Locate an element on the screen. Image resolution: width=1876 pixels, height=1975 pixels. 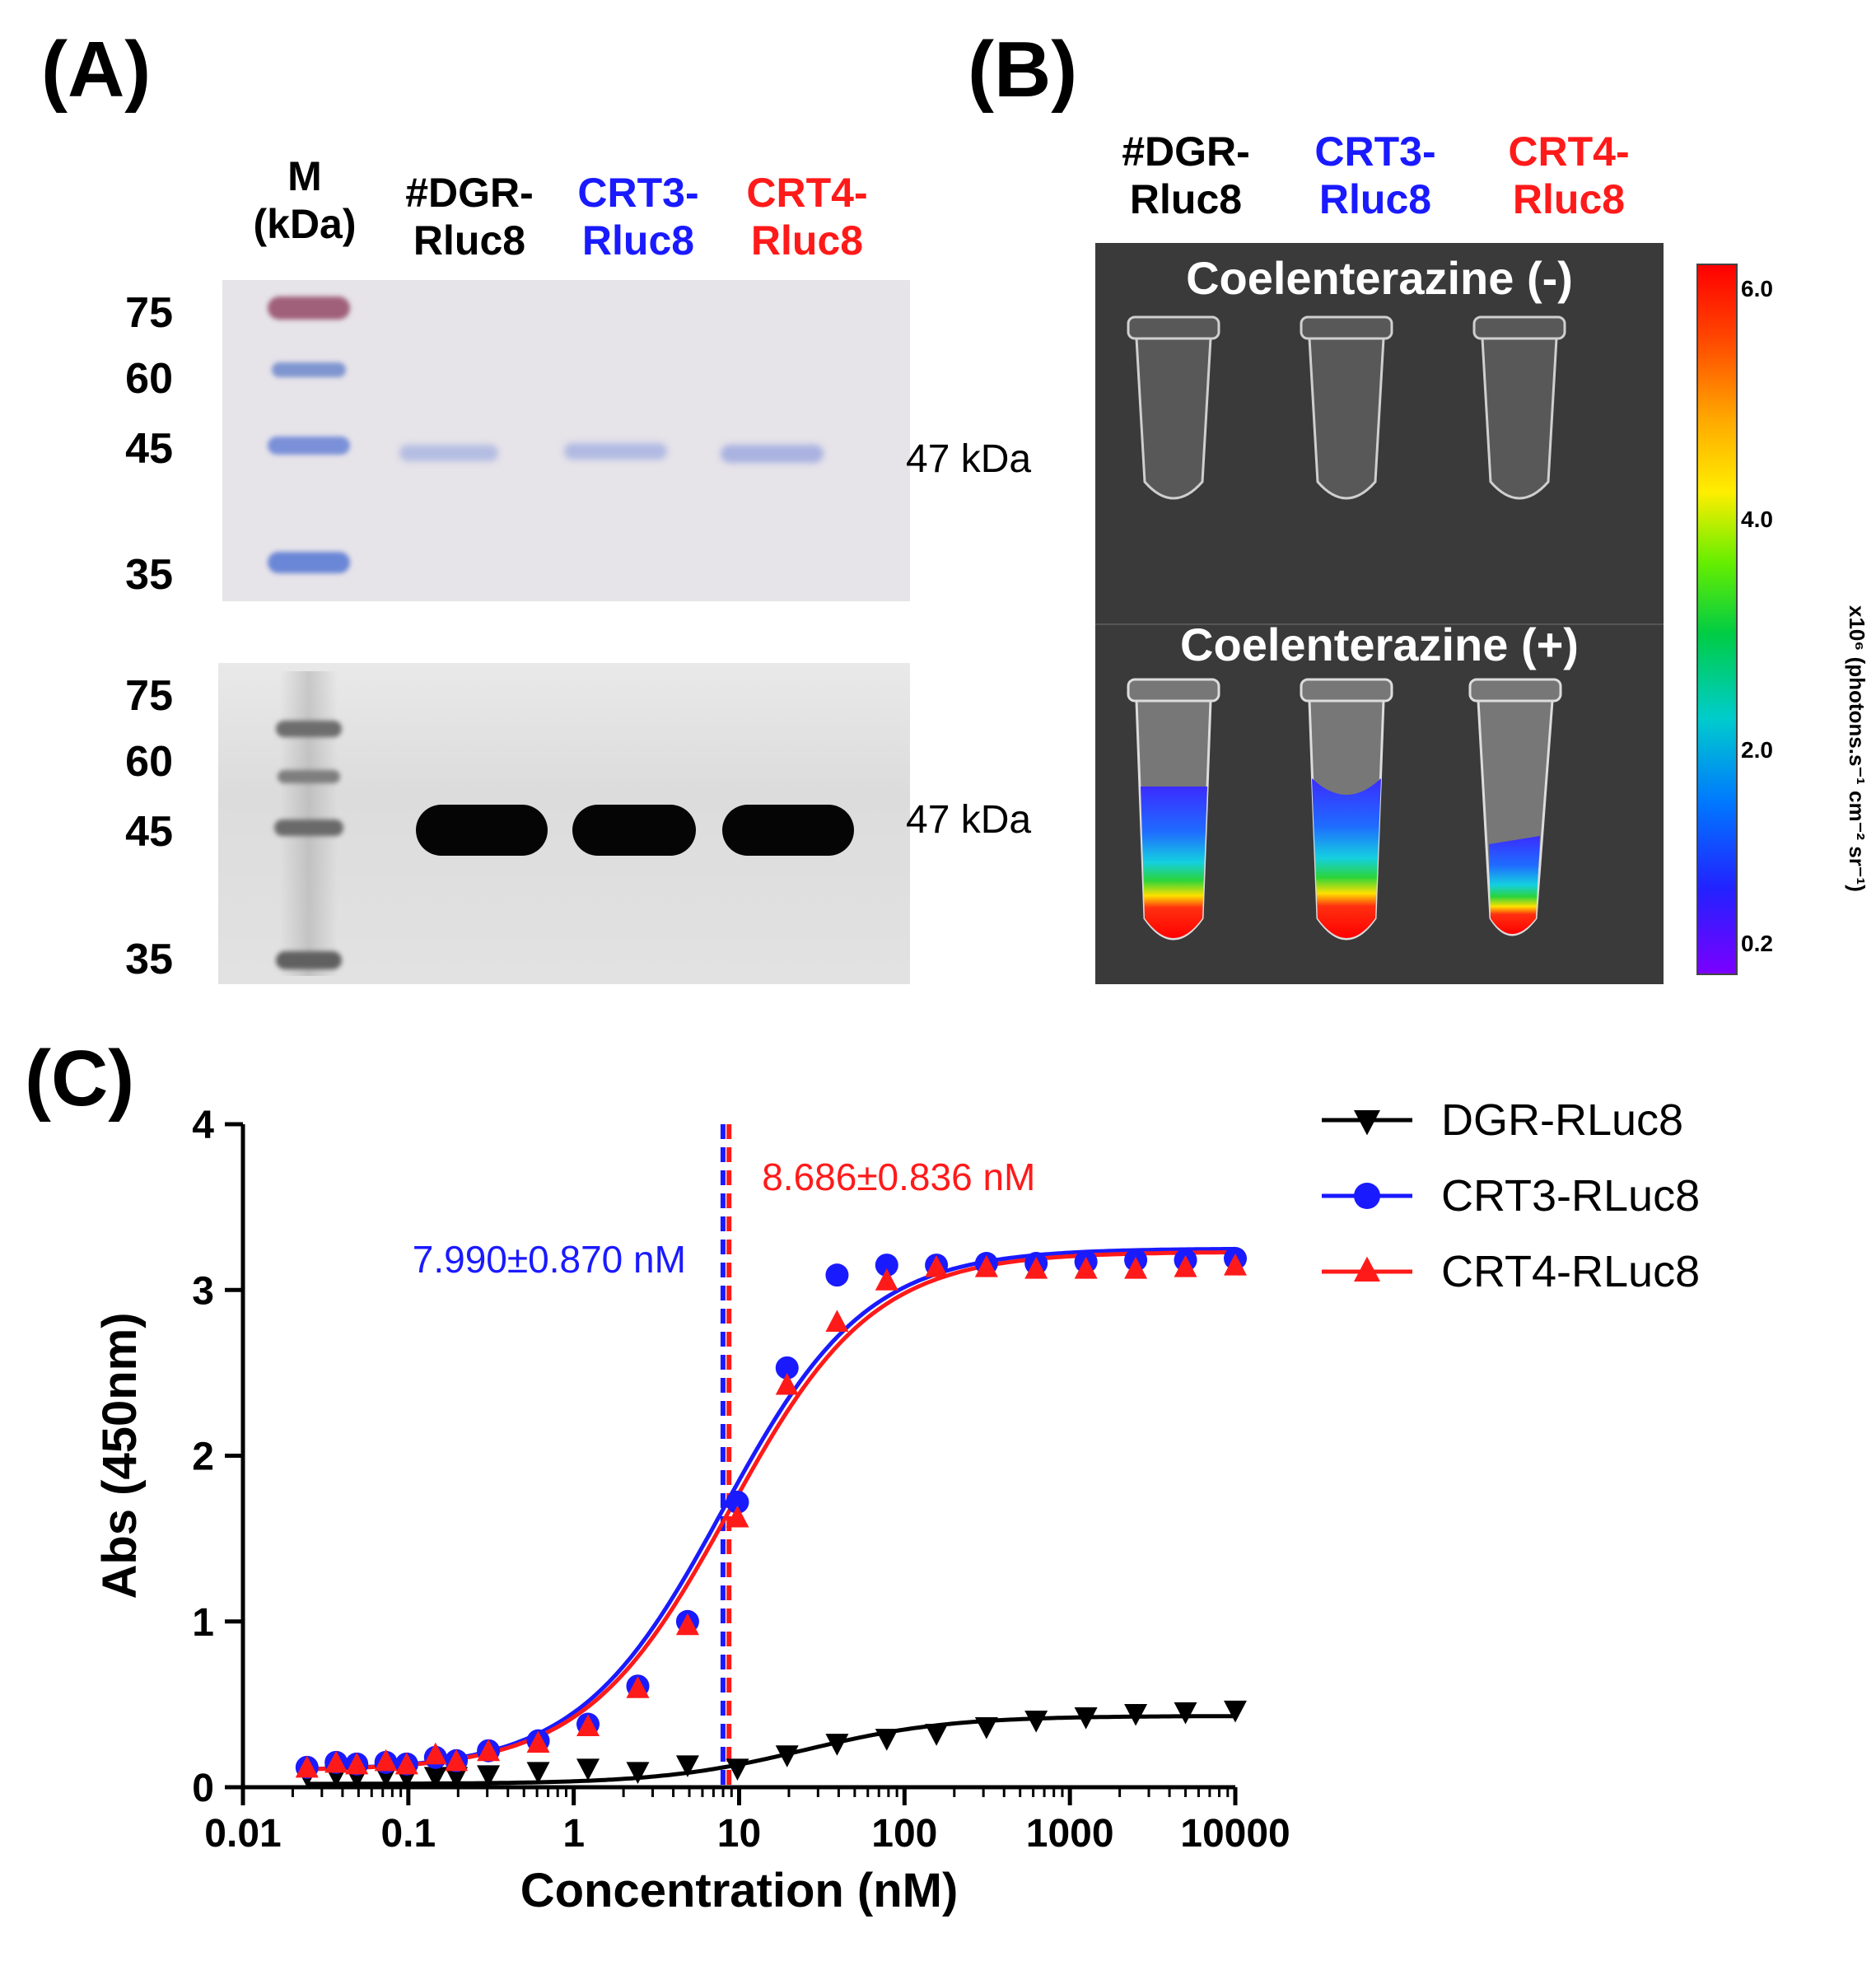
signal-crt4 is located at coordinates (1514, 885).